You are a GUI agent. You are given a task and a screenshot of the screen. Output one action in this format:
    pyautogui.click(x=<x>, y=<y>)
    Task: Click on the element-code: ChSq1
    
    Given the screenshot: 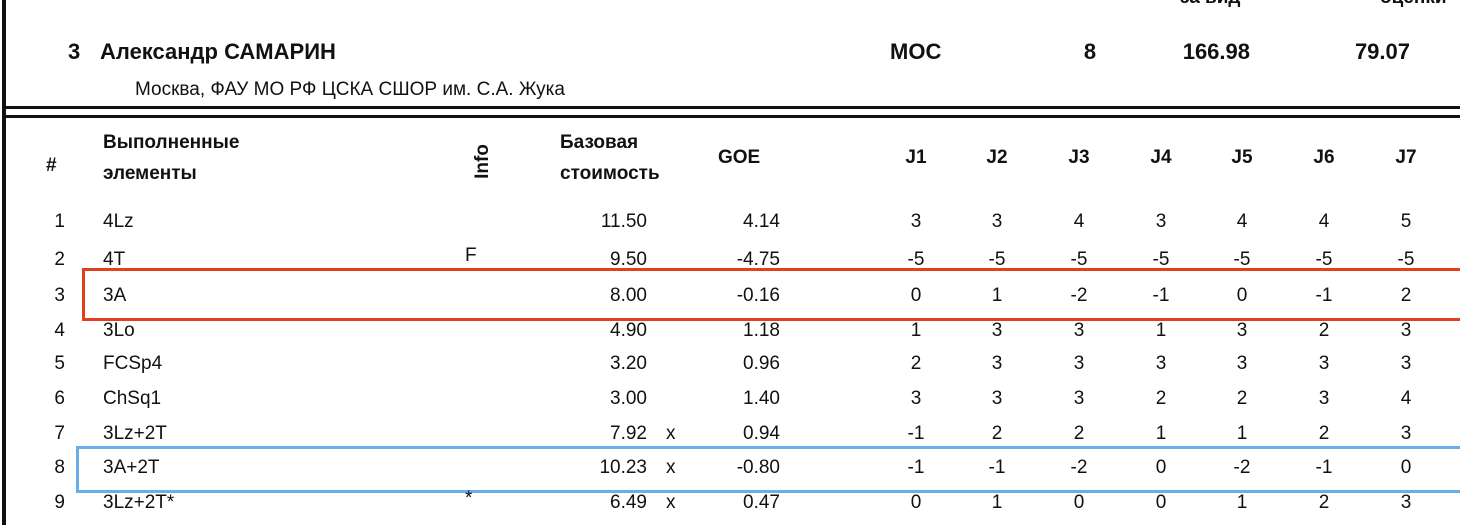 What is the action you would take?
    pyautogui.click(x=132, y=398)
    